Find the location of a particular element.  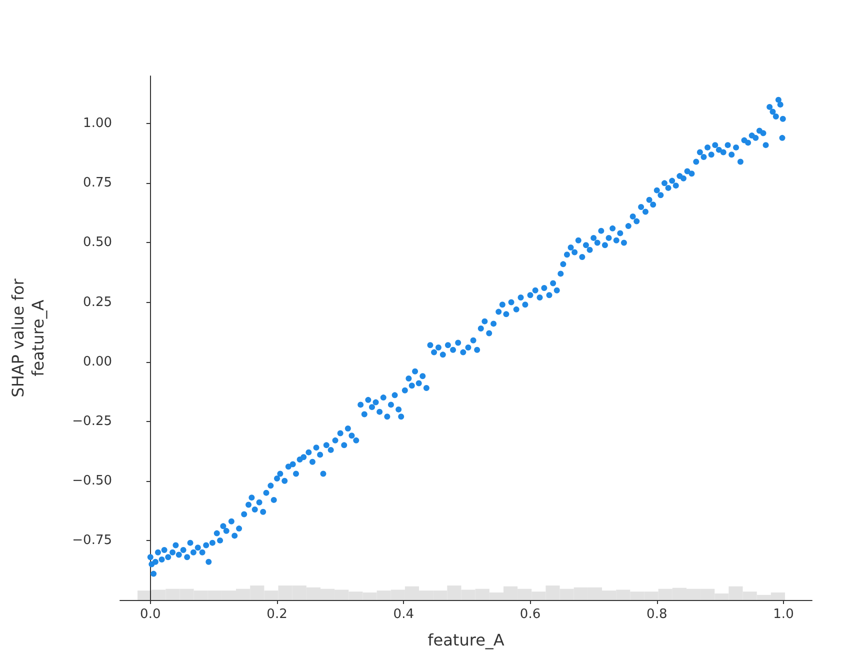

y-tick-label: 0.50 is located at coordinates (97, 242).